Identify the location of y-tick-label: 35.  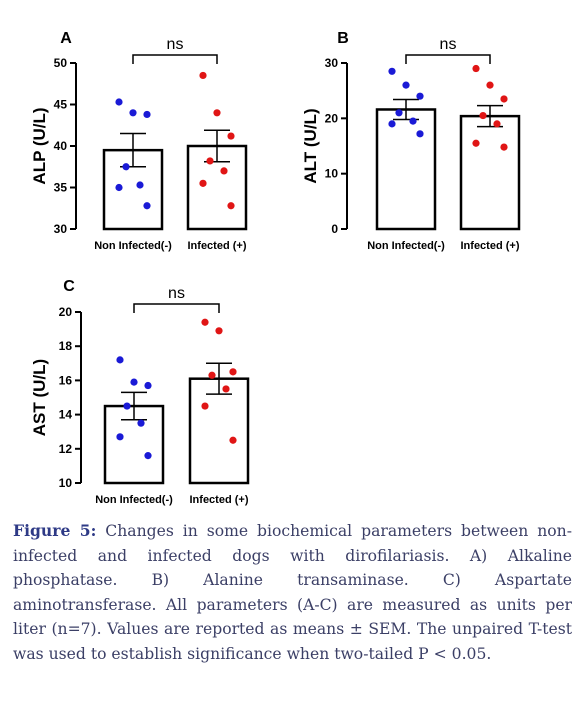
(61, 188).